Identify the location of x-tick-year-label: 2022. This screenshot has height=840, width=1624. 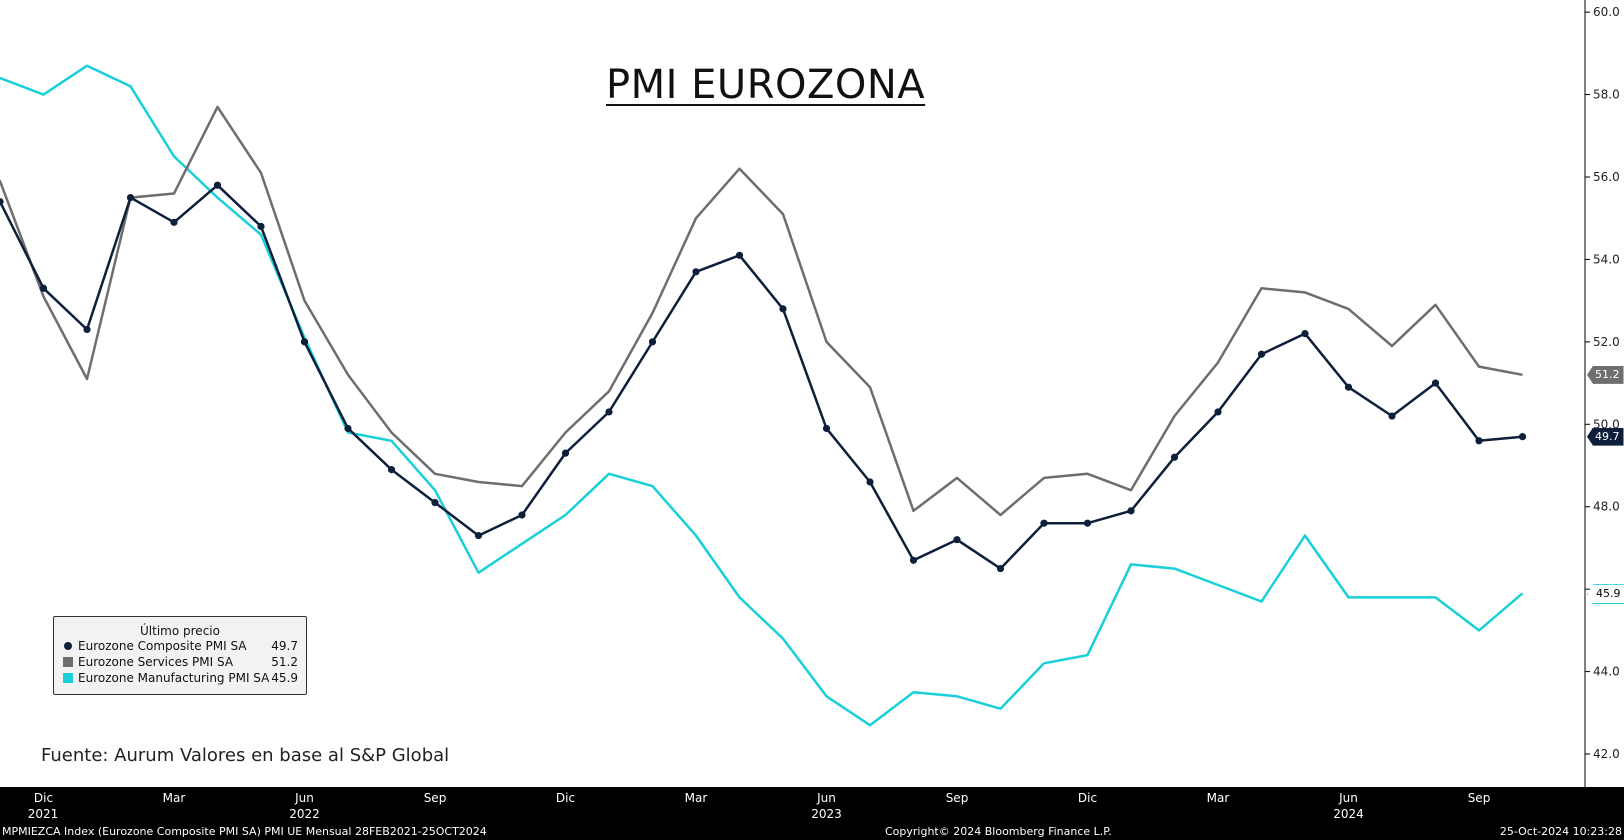
(304, 814).